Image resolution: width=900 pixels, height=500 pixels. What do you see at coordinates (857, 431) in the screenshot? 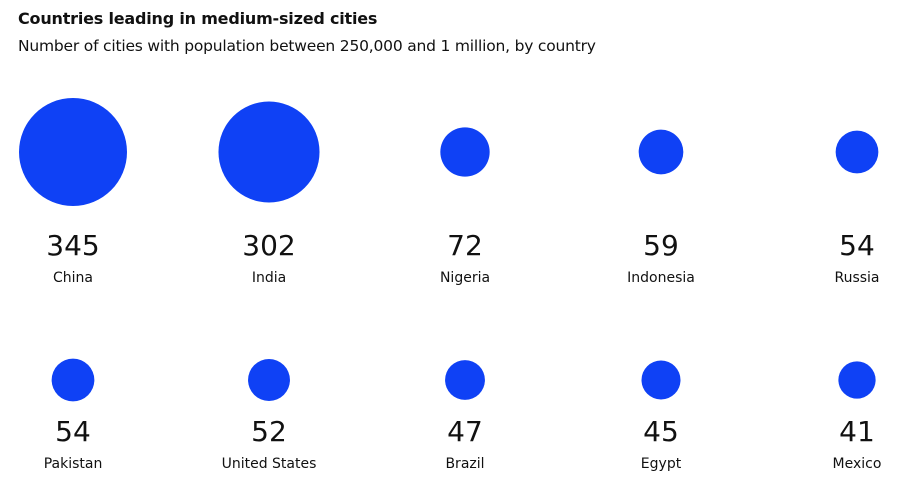
I see `value-label-mexico: 41` at bounding box center [857, 431].